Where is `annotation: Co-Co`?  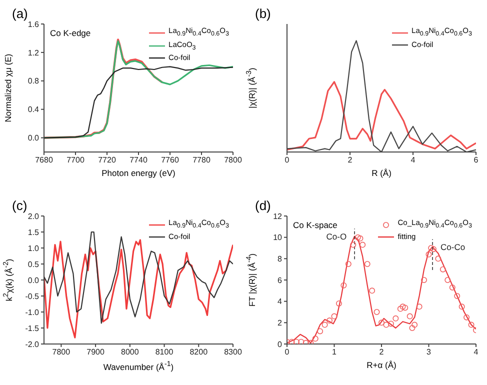
annotation: Co-Co is located at coordinates (453, 247).